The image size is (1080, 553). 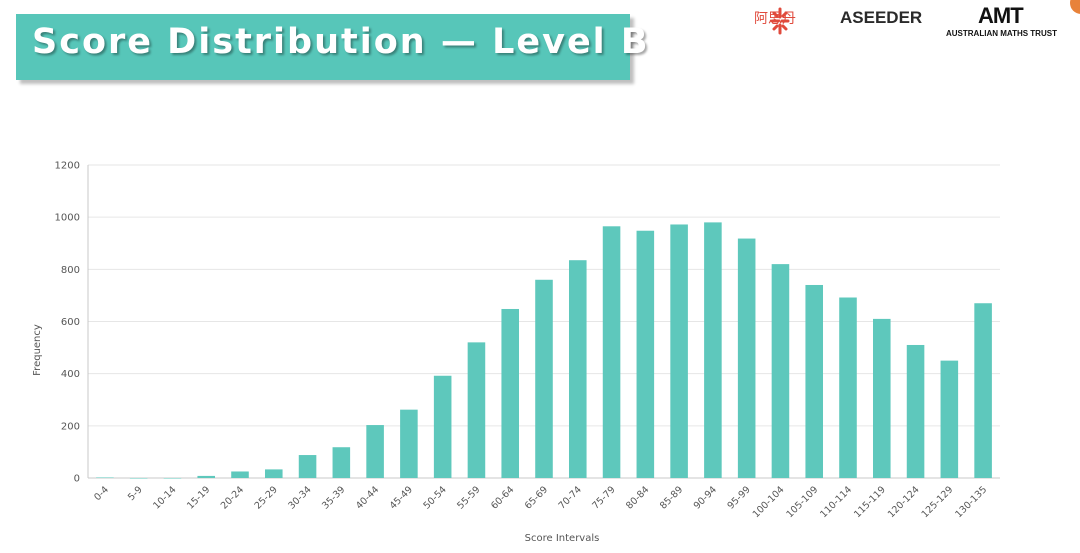 What do you see at coordinates (232, 497) in the screenshot?
I see `x-tick-label: 20-24` at bounding box center [232, 497].